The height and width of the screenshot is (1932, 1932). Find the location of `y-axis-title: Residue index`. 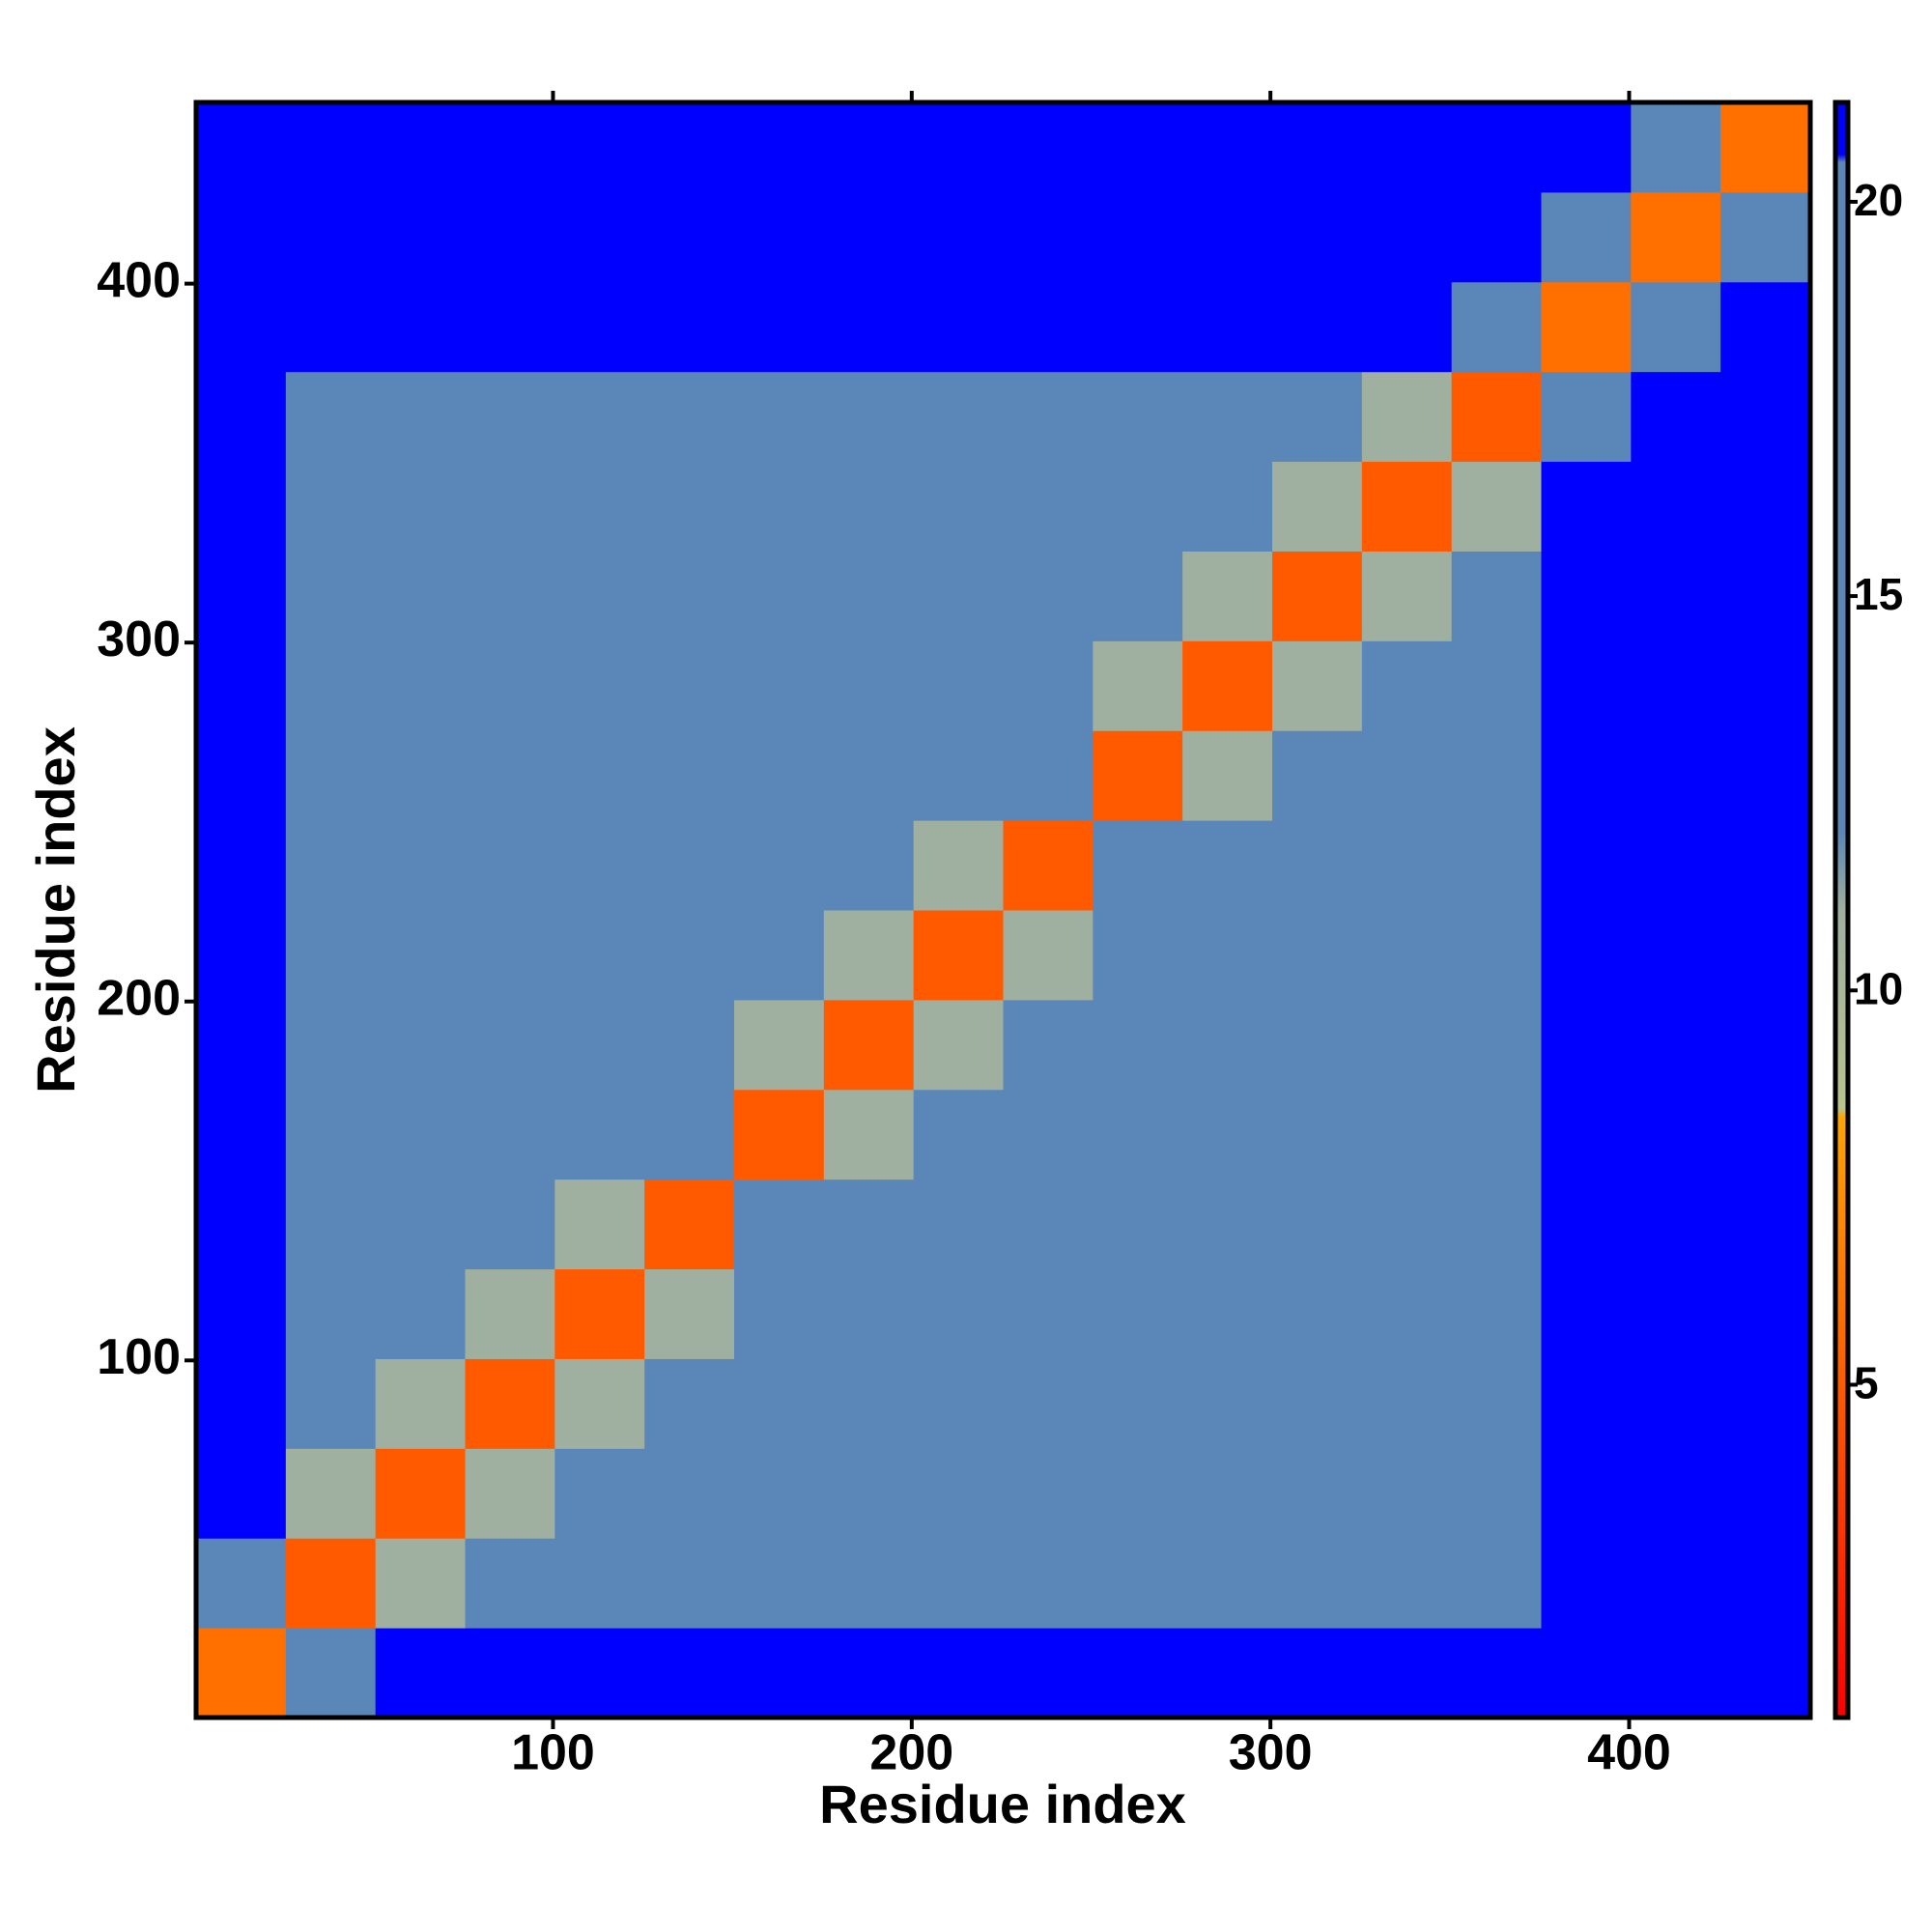

y-axis-title: Residue index is located at coordinates (55, 910).